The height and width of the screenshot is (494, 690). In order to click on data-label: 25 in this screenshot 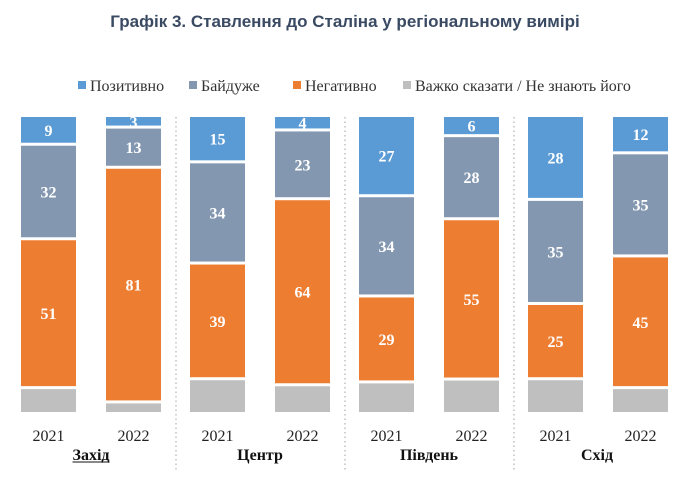, I will do `click(556, 342)`.